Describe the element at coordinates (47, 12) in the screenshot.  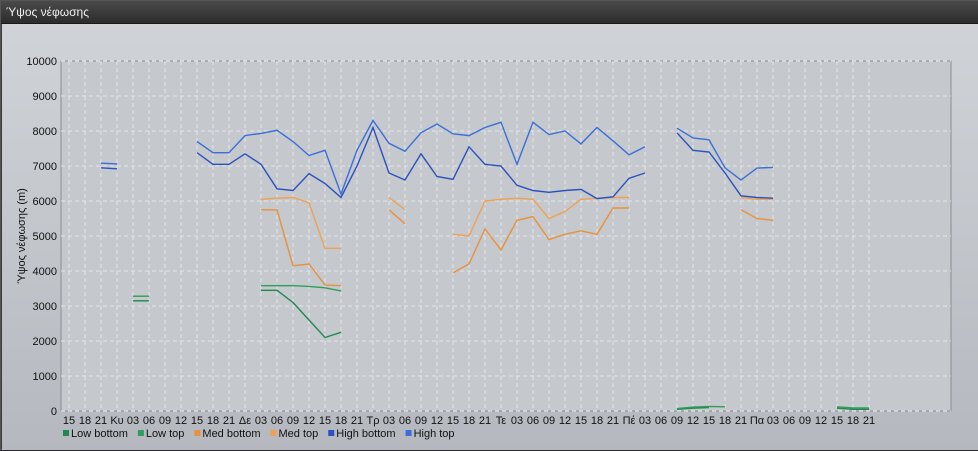
I see `window-title: Ύψος νέφωσης` at that location.